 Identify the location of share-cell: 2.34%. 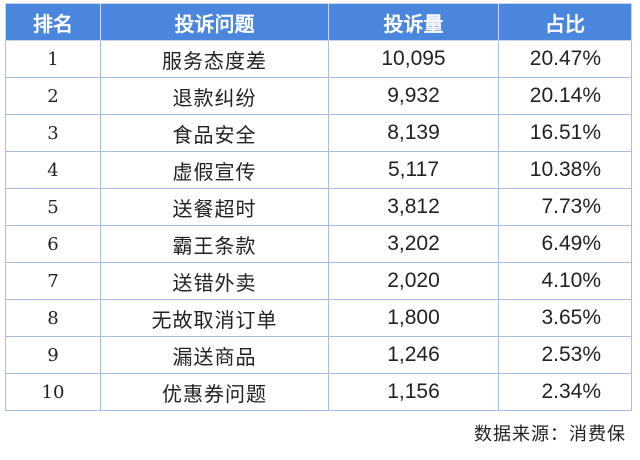
(565, 392).